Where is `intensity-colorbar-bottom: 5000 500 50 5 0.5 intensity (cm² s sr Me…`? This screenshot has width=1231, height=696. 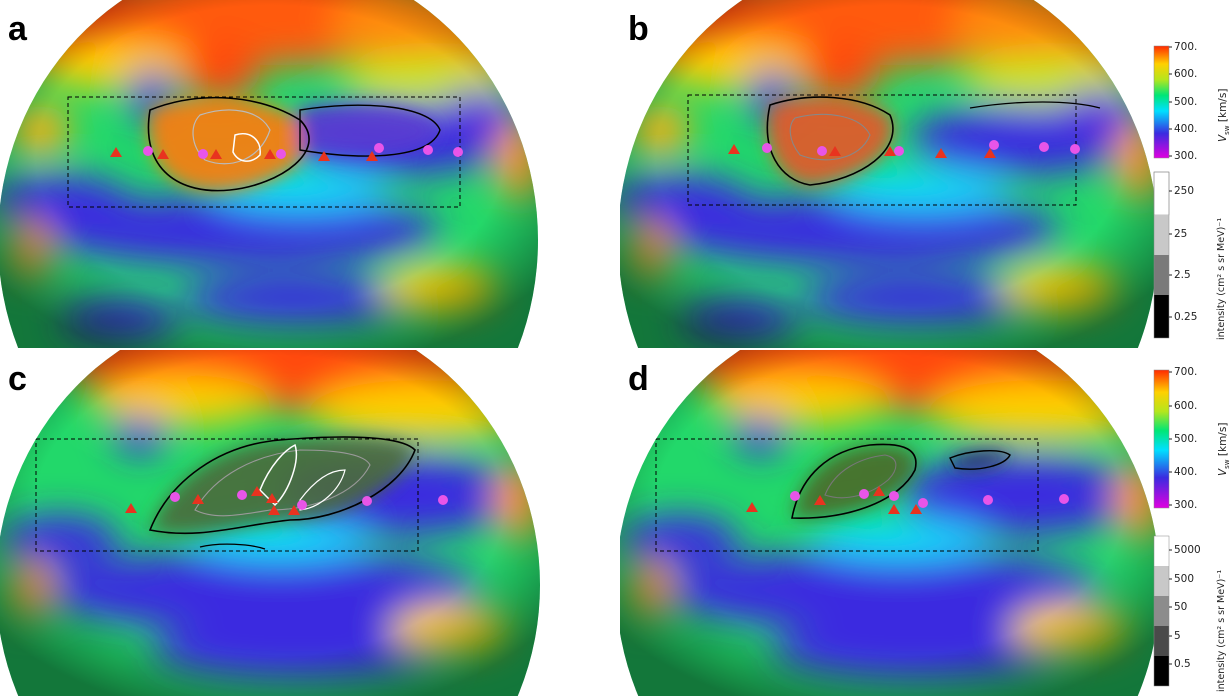
intensity-colorbar-bottom: 5000 500 50 5 0.5 intensity (cm² s sr Me… is located at coordinates (1190, 613).